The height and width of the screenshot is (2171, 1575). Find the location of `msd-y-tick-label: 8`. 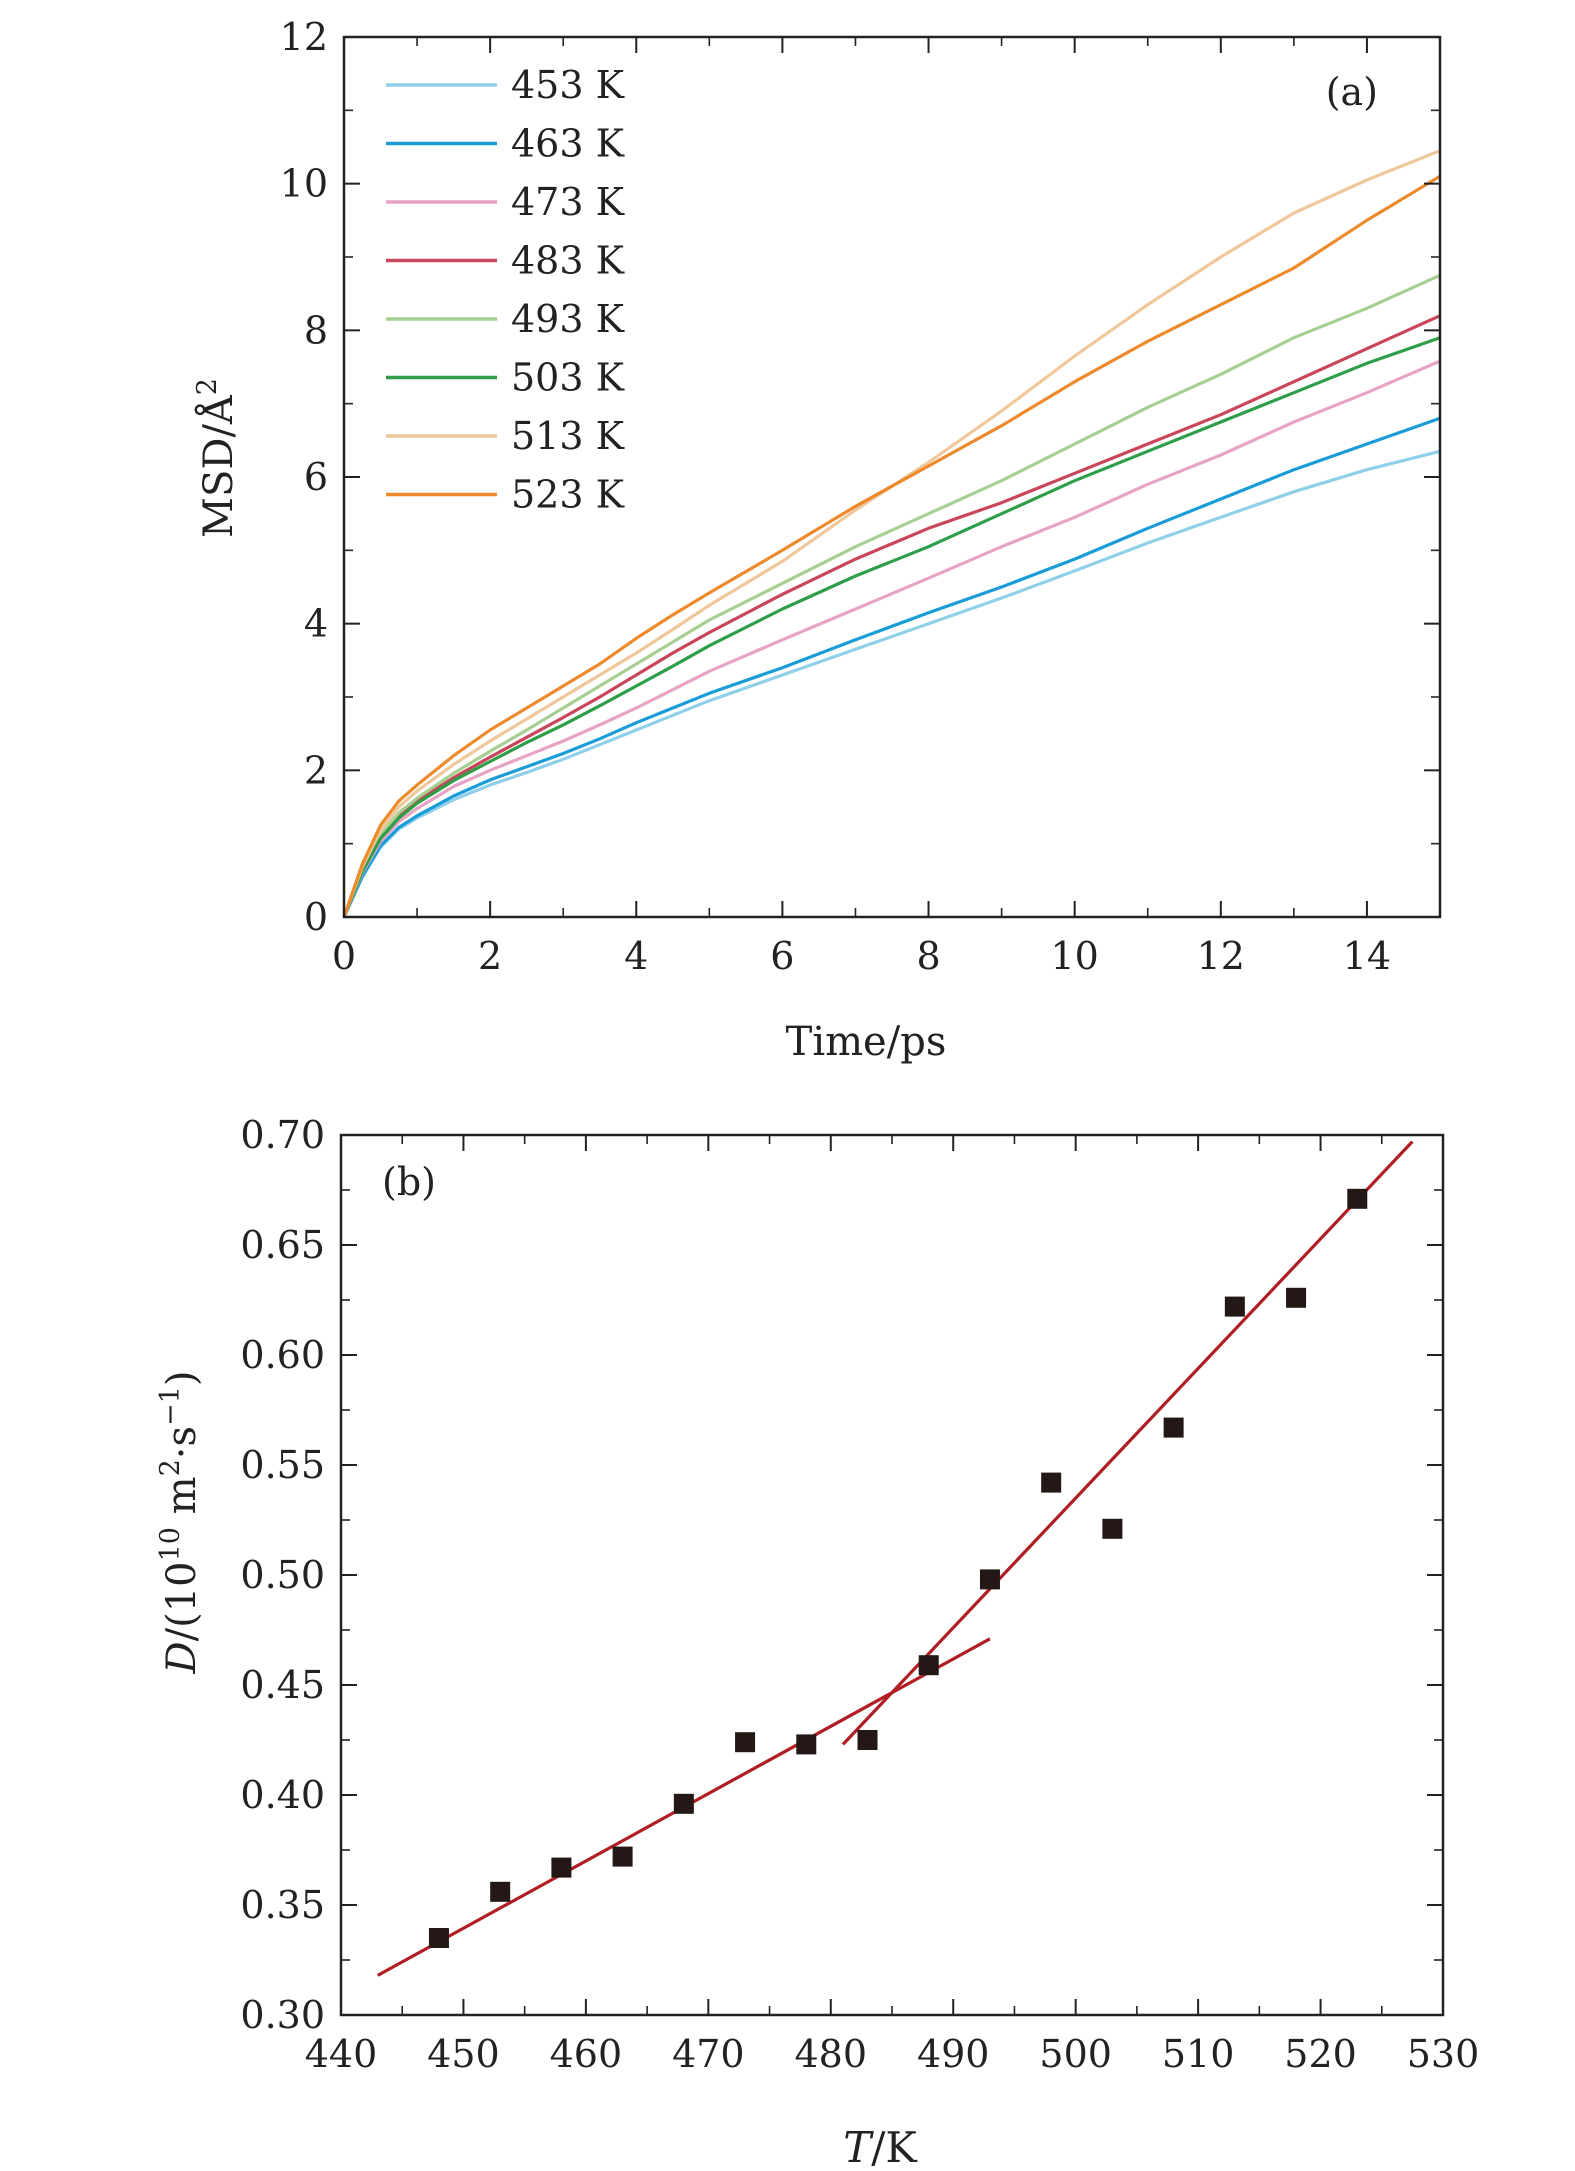

msd-y-tick-label: 8 is located at coordinates (316, 330).